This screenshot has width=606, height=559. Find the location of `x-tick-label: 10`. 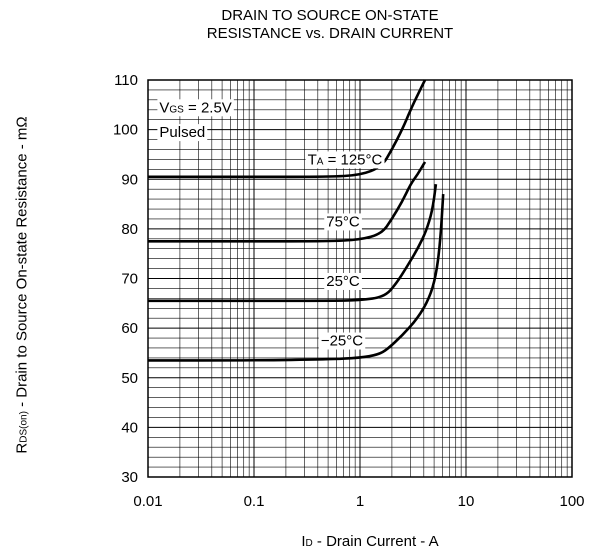

x-tick-label: 10 is located at coordinates (466, 501).